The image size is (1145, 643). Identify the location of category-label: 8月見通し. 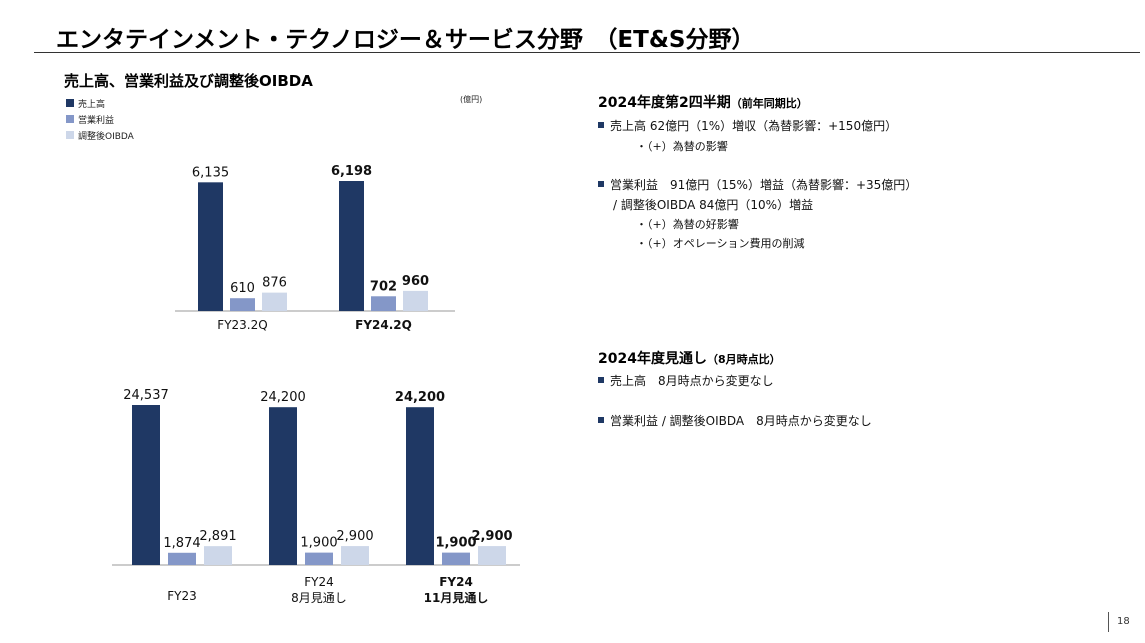
(319, 598).